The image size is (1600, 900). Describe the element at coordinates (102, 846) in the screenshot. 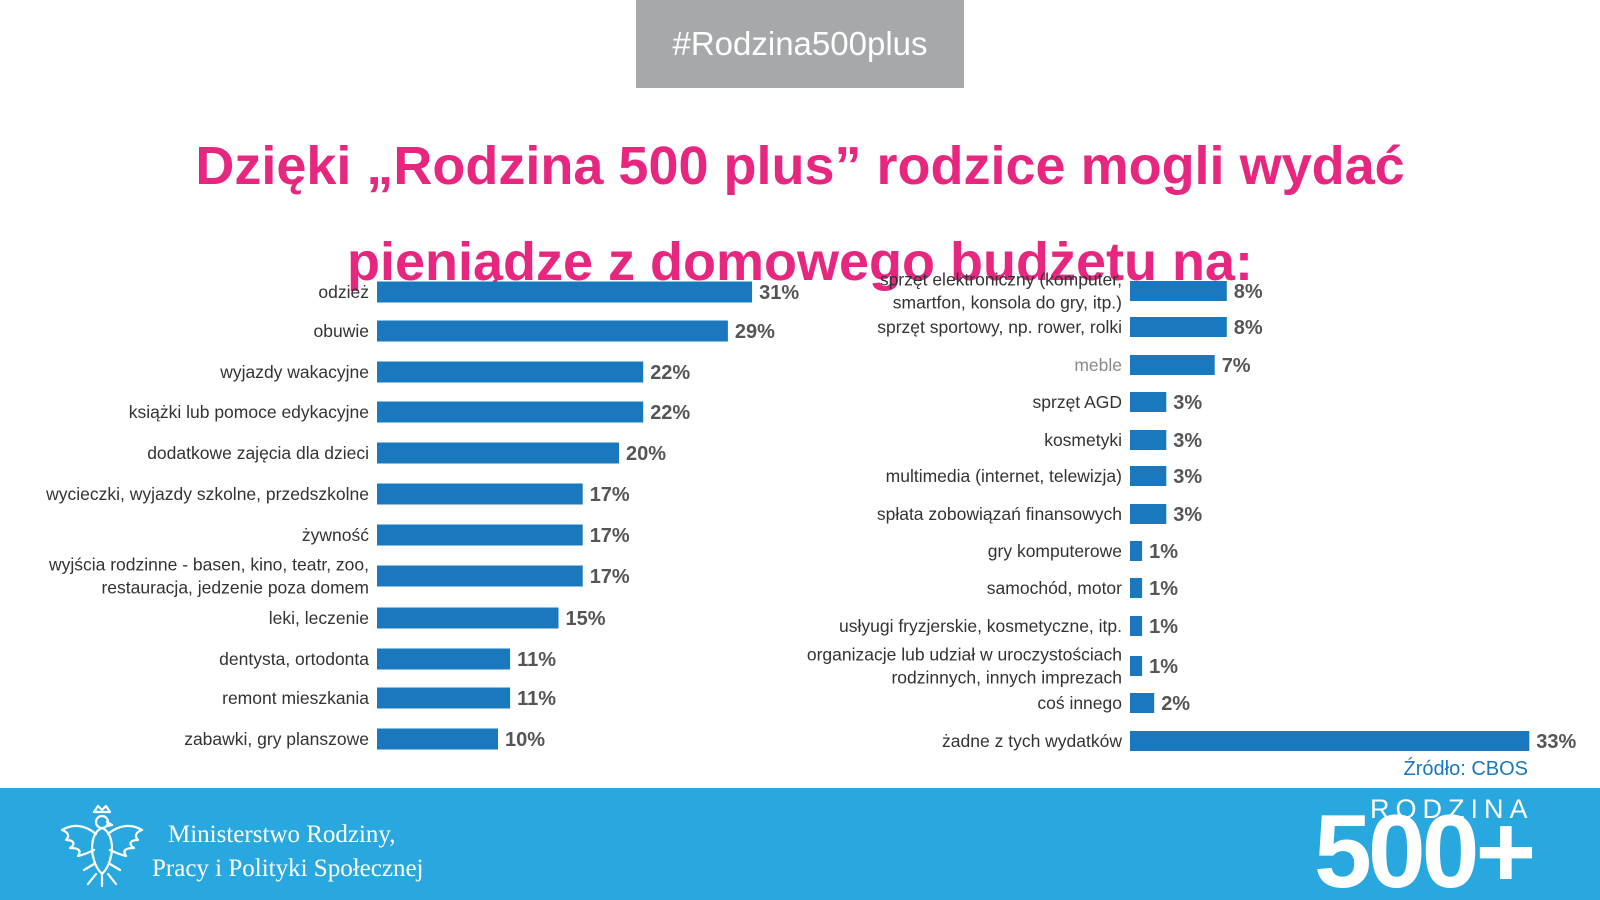

I see `polish-eagle-emblem-icon` at that location.